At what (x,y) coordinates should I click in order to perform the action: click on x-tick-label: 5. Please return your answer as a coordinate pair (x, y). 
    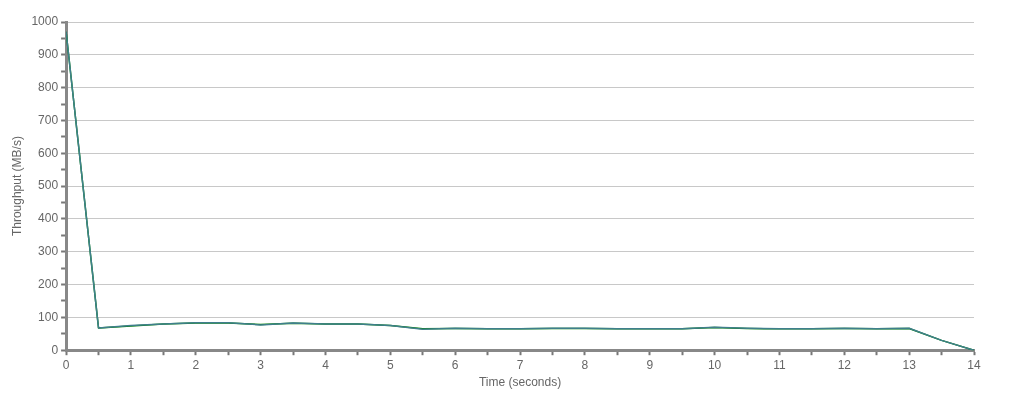
    Looking at the image, I should click on (390, 364).